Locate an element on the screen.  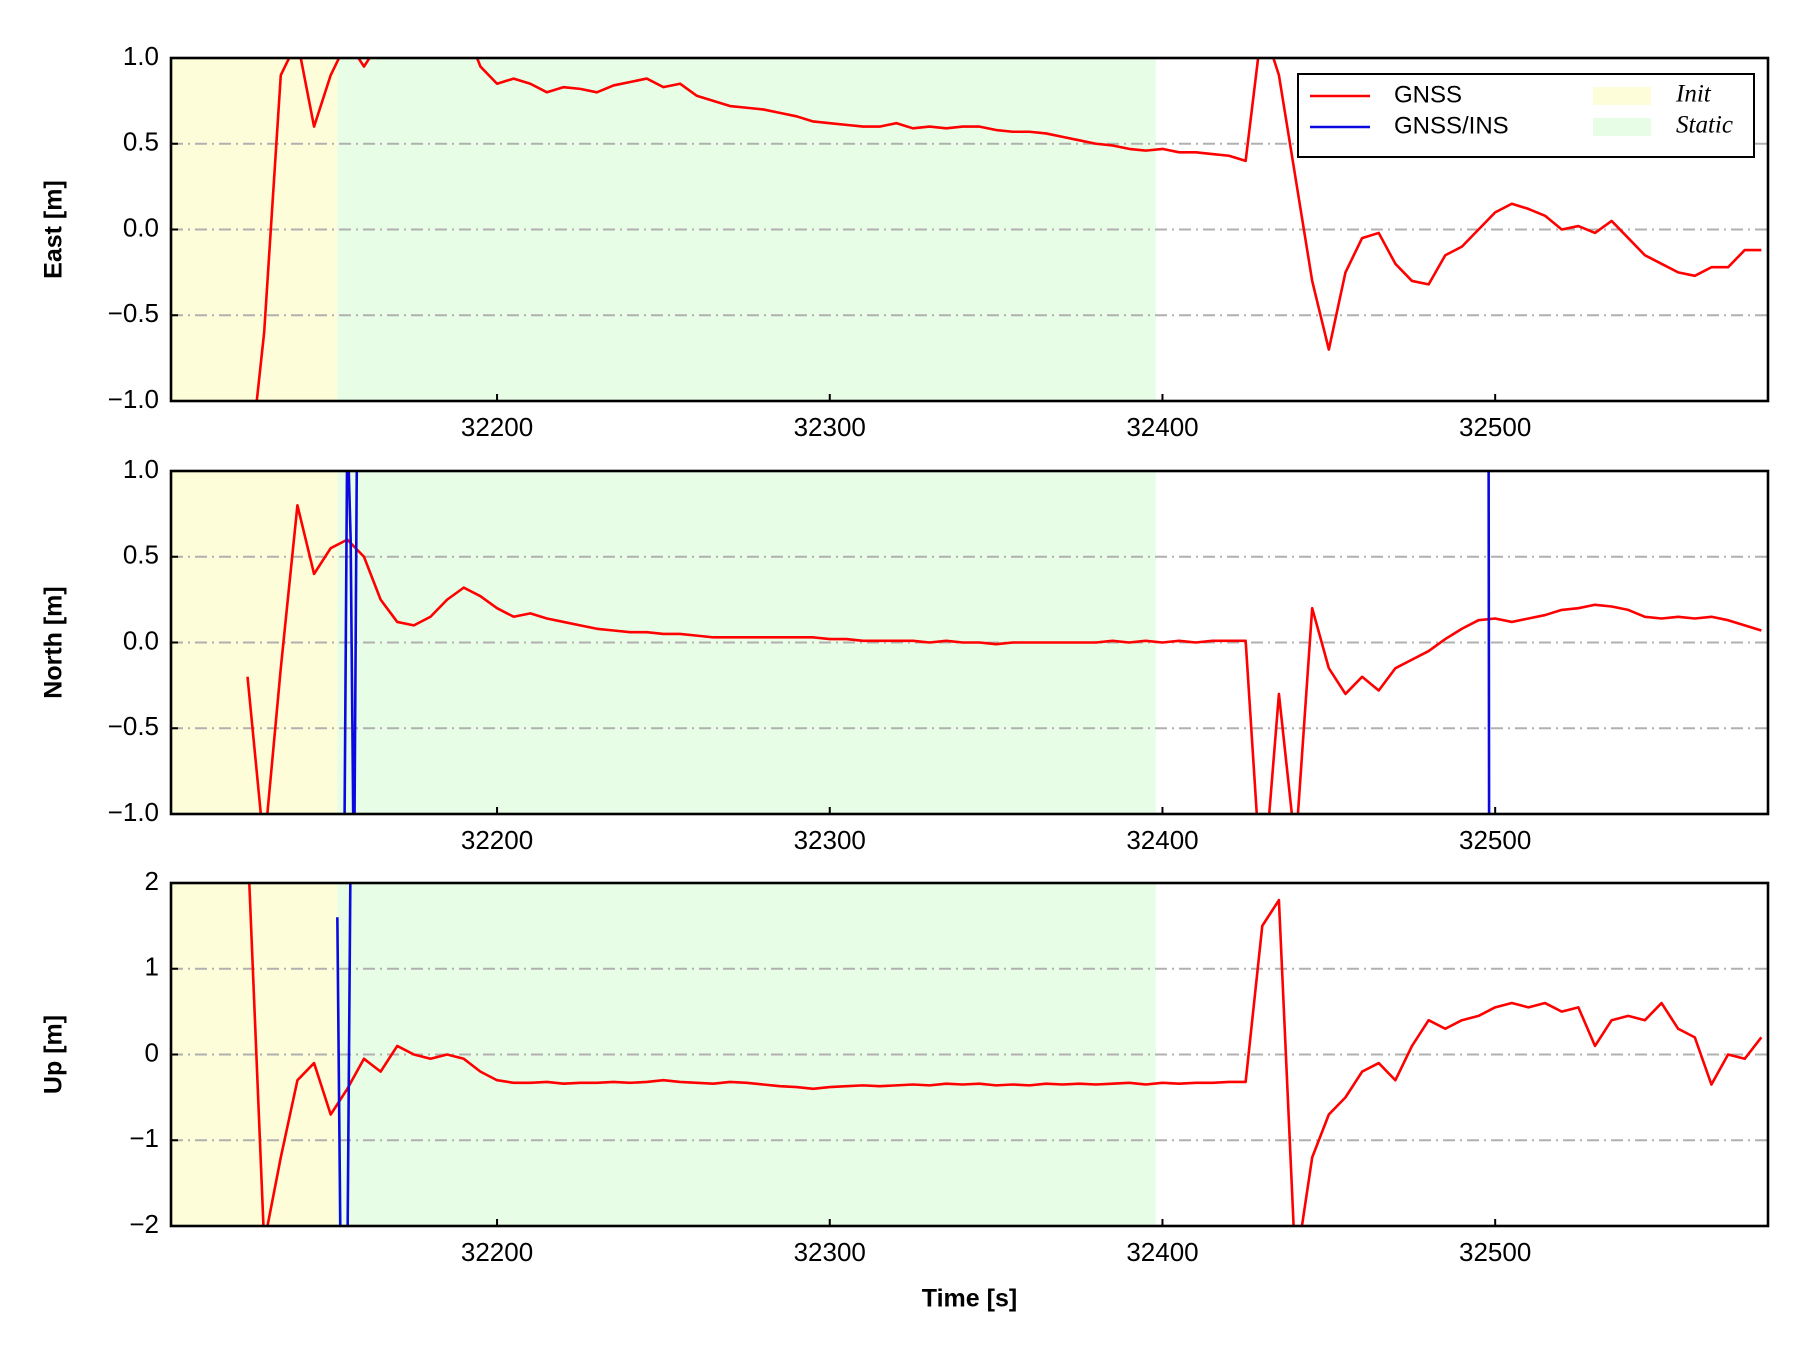
legend-label: GNSS is located at coordinates (1428, 94).